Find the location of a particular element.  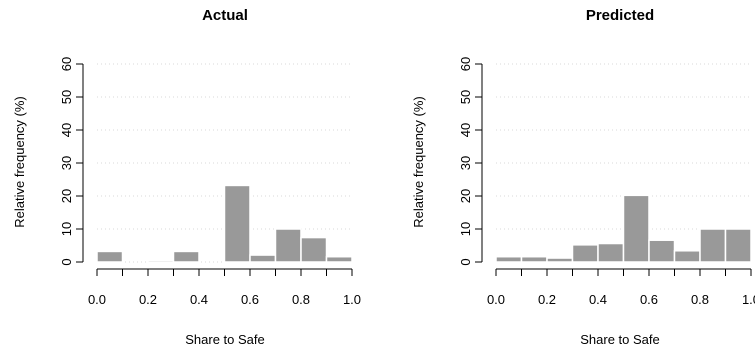

actual-x-tick-label: 0.4 is located at coordinates (199, 299).